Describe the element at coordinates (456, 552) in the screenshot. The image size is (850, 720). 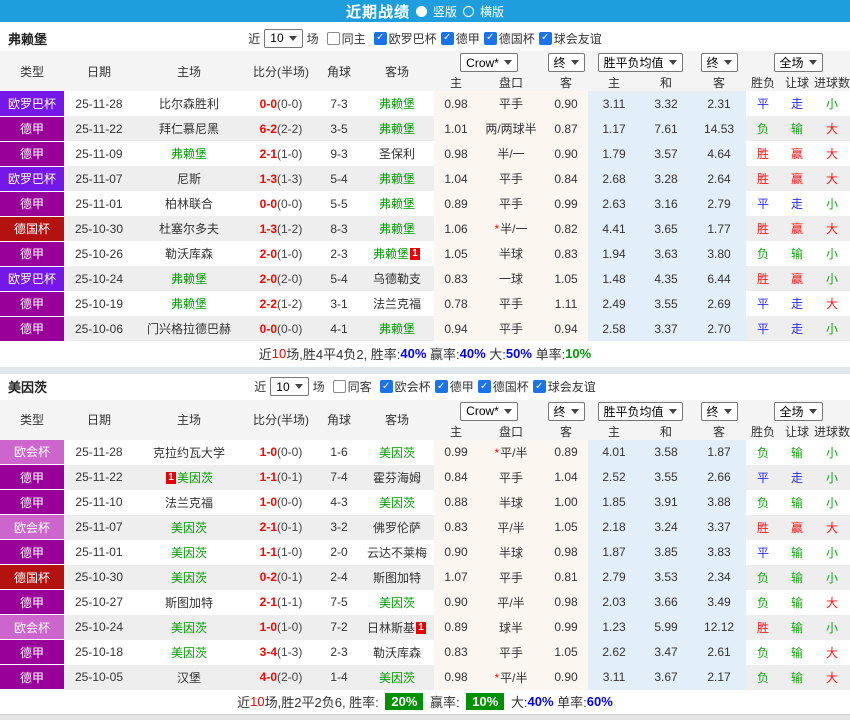
I see `odds-home: 0.90` at that location.